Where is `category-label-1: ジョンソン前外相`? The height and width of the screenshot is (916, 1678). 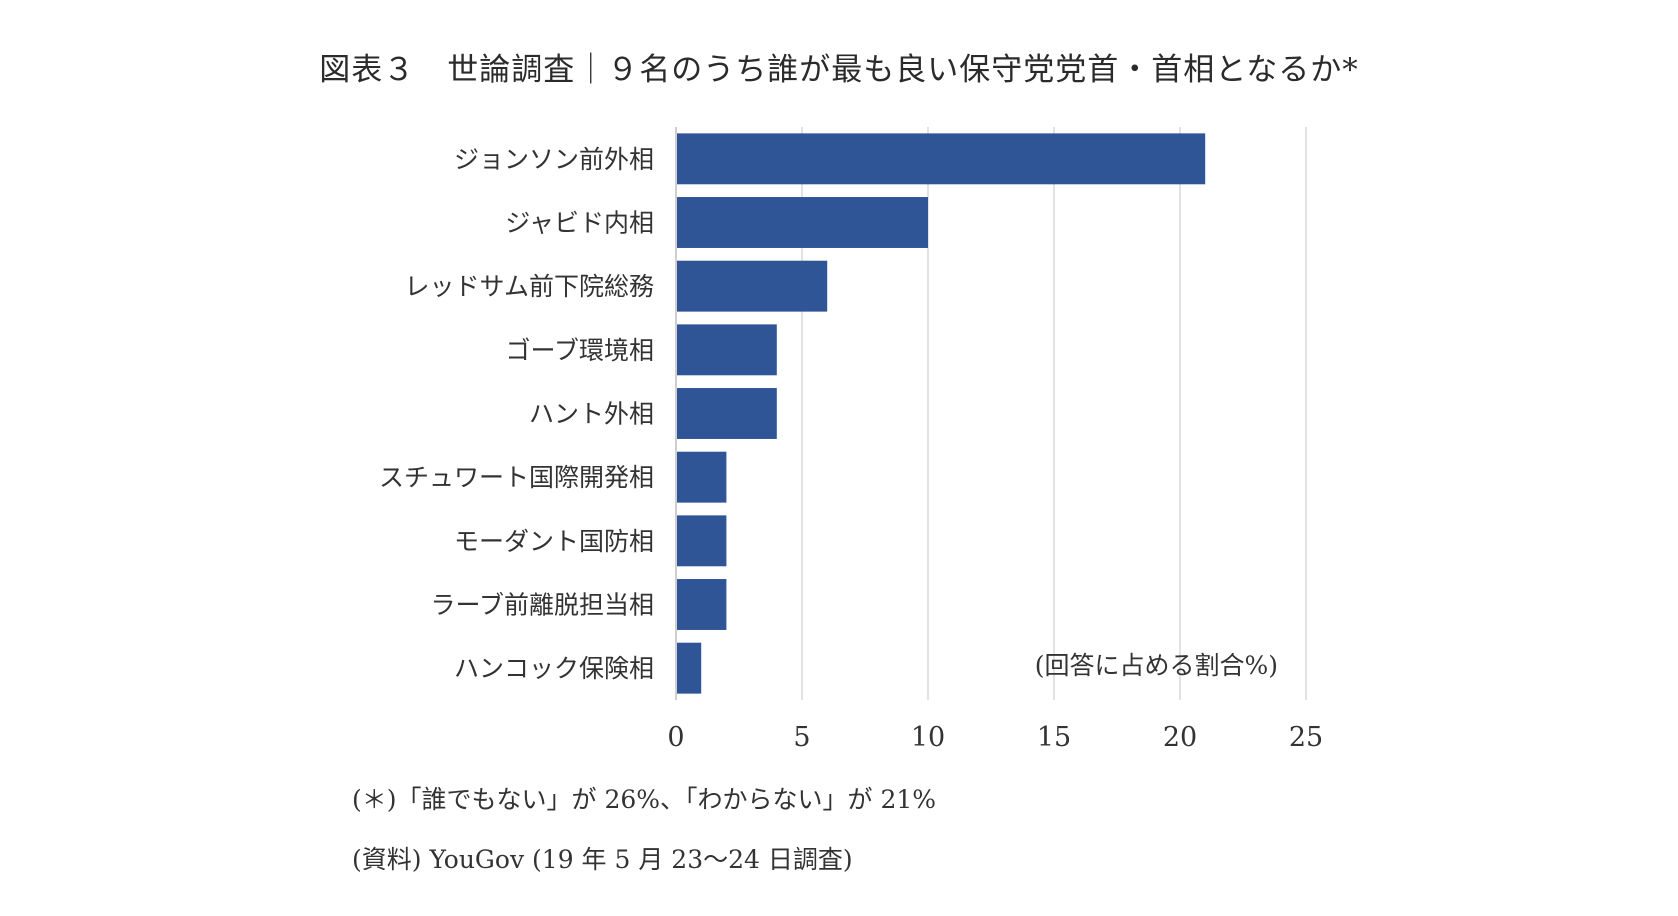 category-label-1: ジョンソン前外相 is located at coordinates (554, 159).